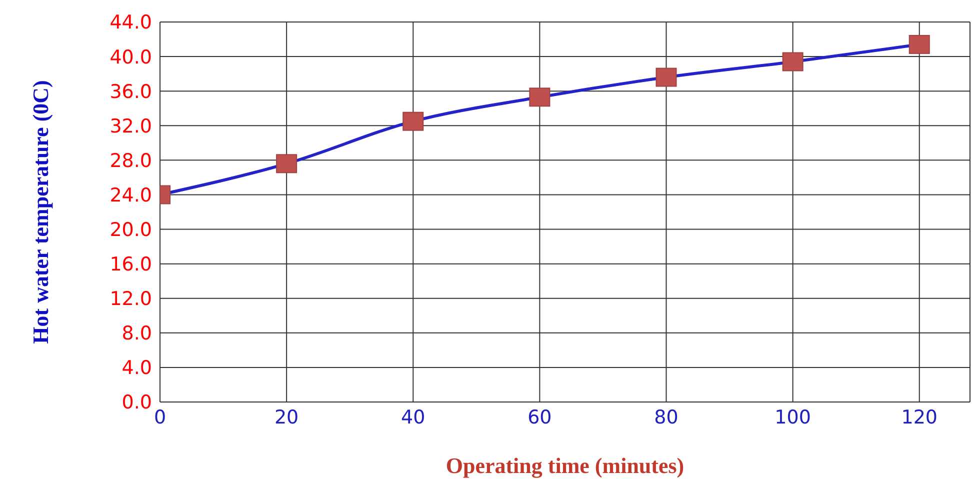 The height and width of the screenshot is (479, 973). I want to click on y-tick-label: 0.0, so click(137, 403).